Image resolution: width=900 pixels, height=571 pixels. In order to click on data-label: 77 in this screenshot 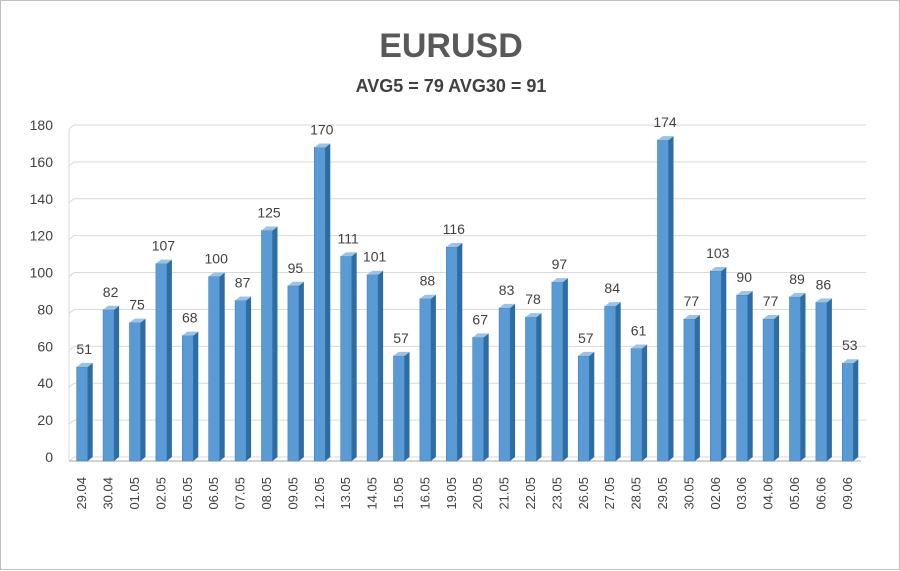, I will do `click(771, 301)`.